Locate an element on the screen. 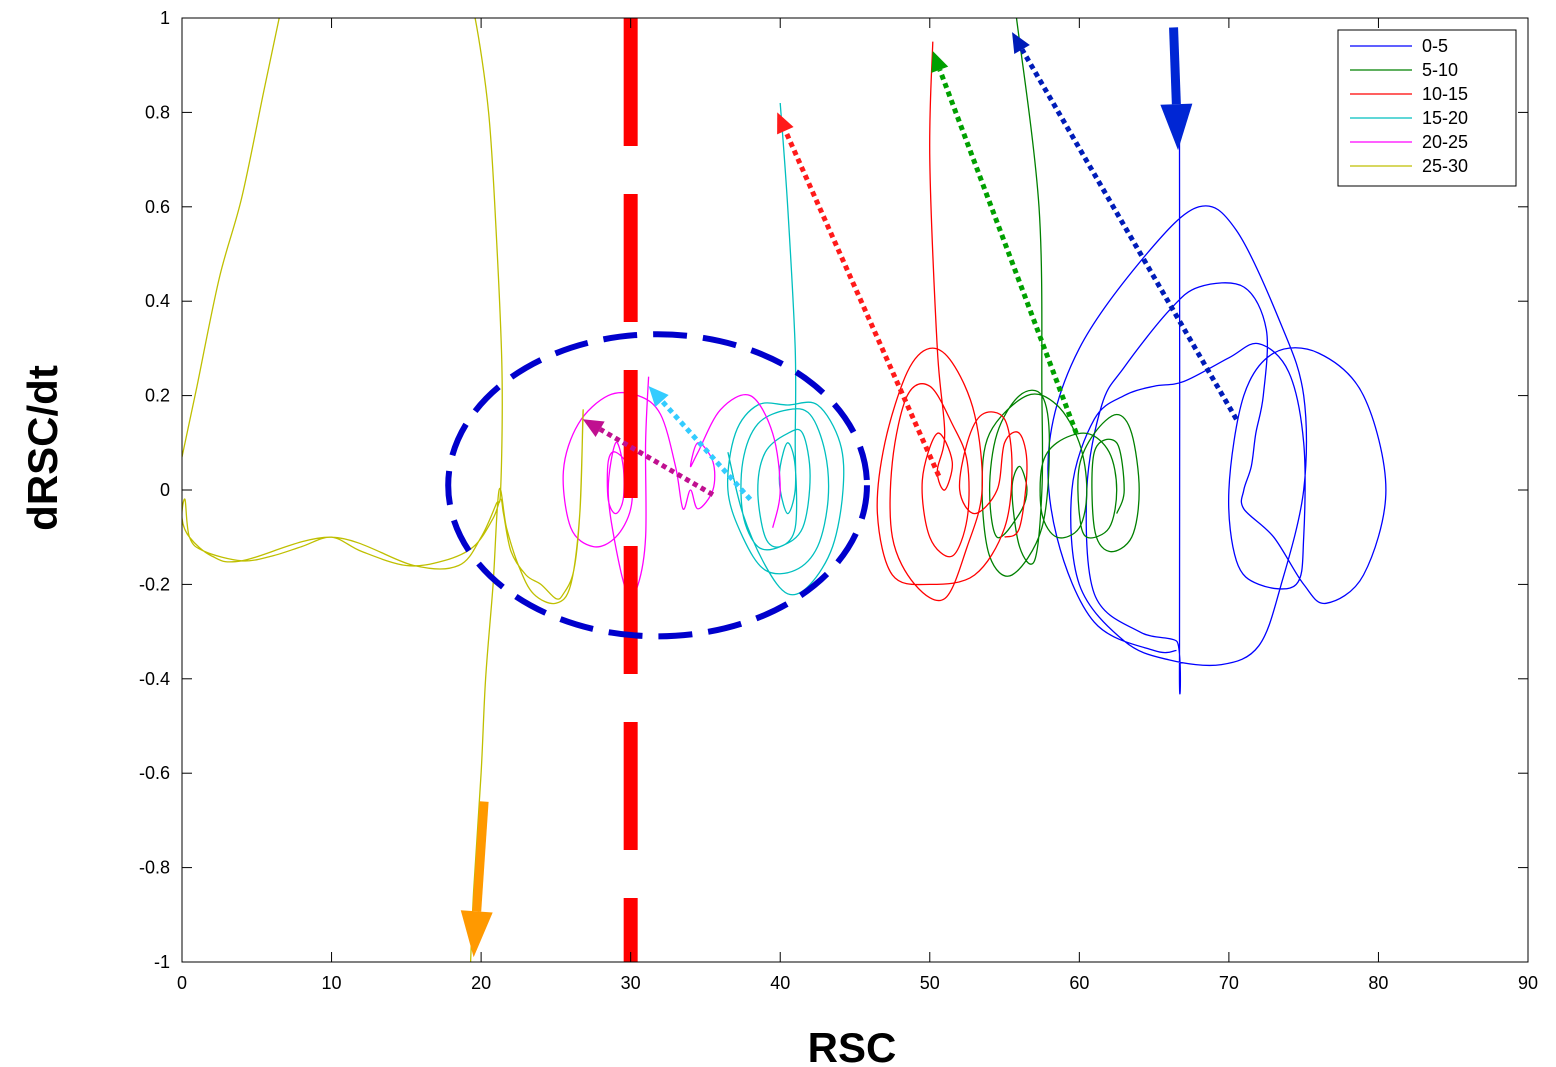 This screenshot has width=1556, height=1067. legend: 0-5 5-10 10-15 15-20 20-25 25-30 is located at coordinates (1427, 108).